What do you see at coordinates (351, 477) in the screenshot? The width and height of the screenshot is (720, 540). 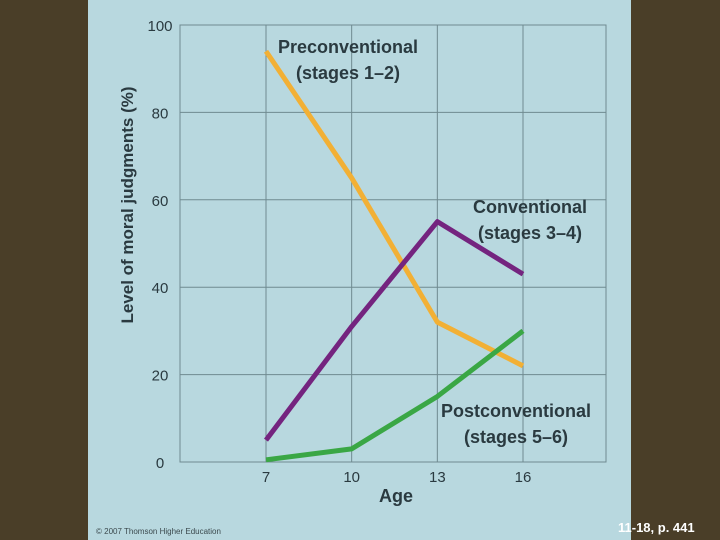 I see `x-tick-label: 10` at bounding box center [351, 477].